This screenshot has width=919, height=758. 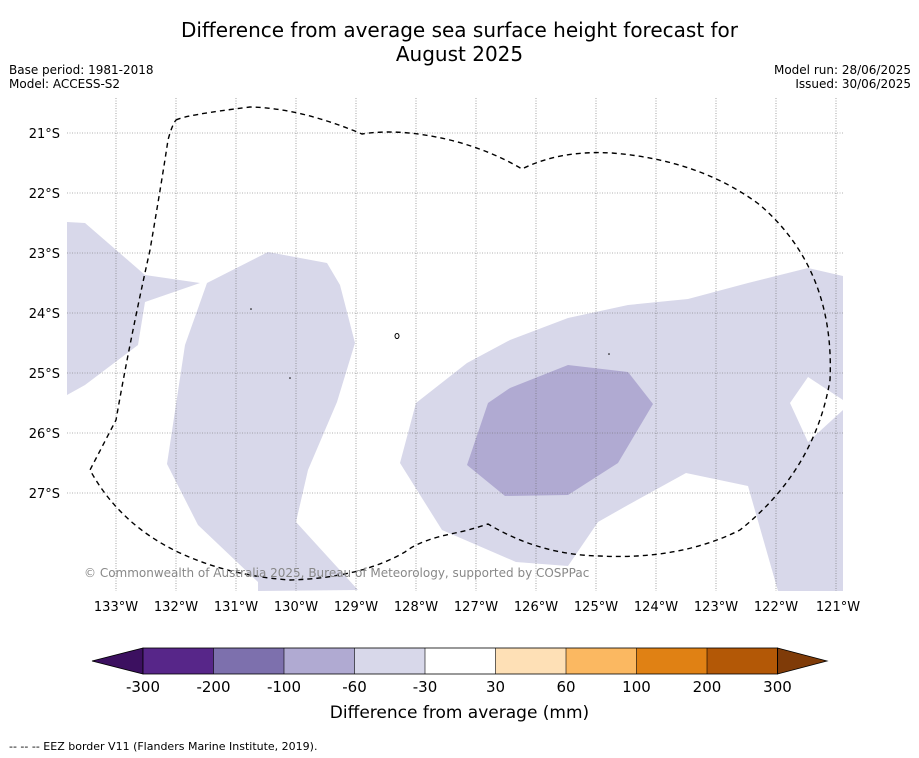 What do you see at coordinates (44, 134) in the screenshot?
I see `lat-label: 21°S` at bounding box center [44, 134].